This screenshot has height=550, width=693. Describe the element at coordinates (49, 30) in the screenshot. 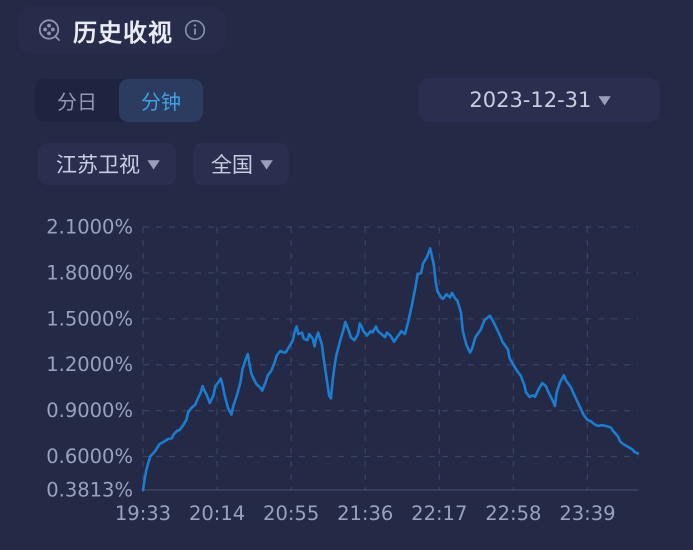

I see `film-reel-icon` at that location.